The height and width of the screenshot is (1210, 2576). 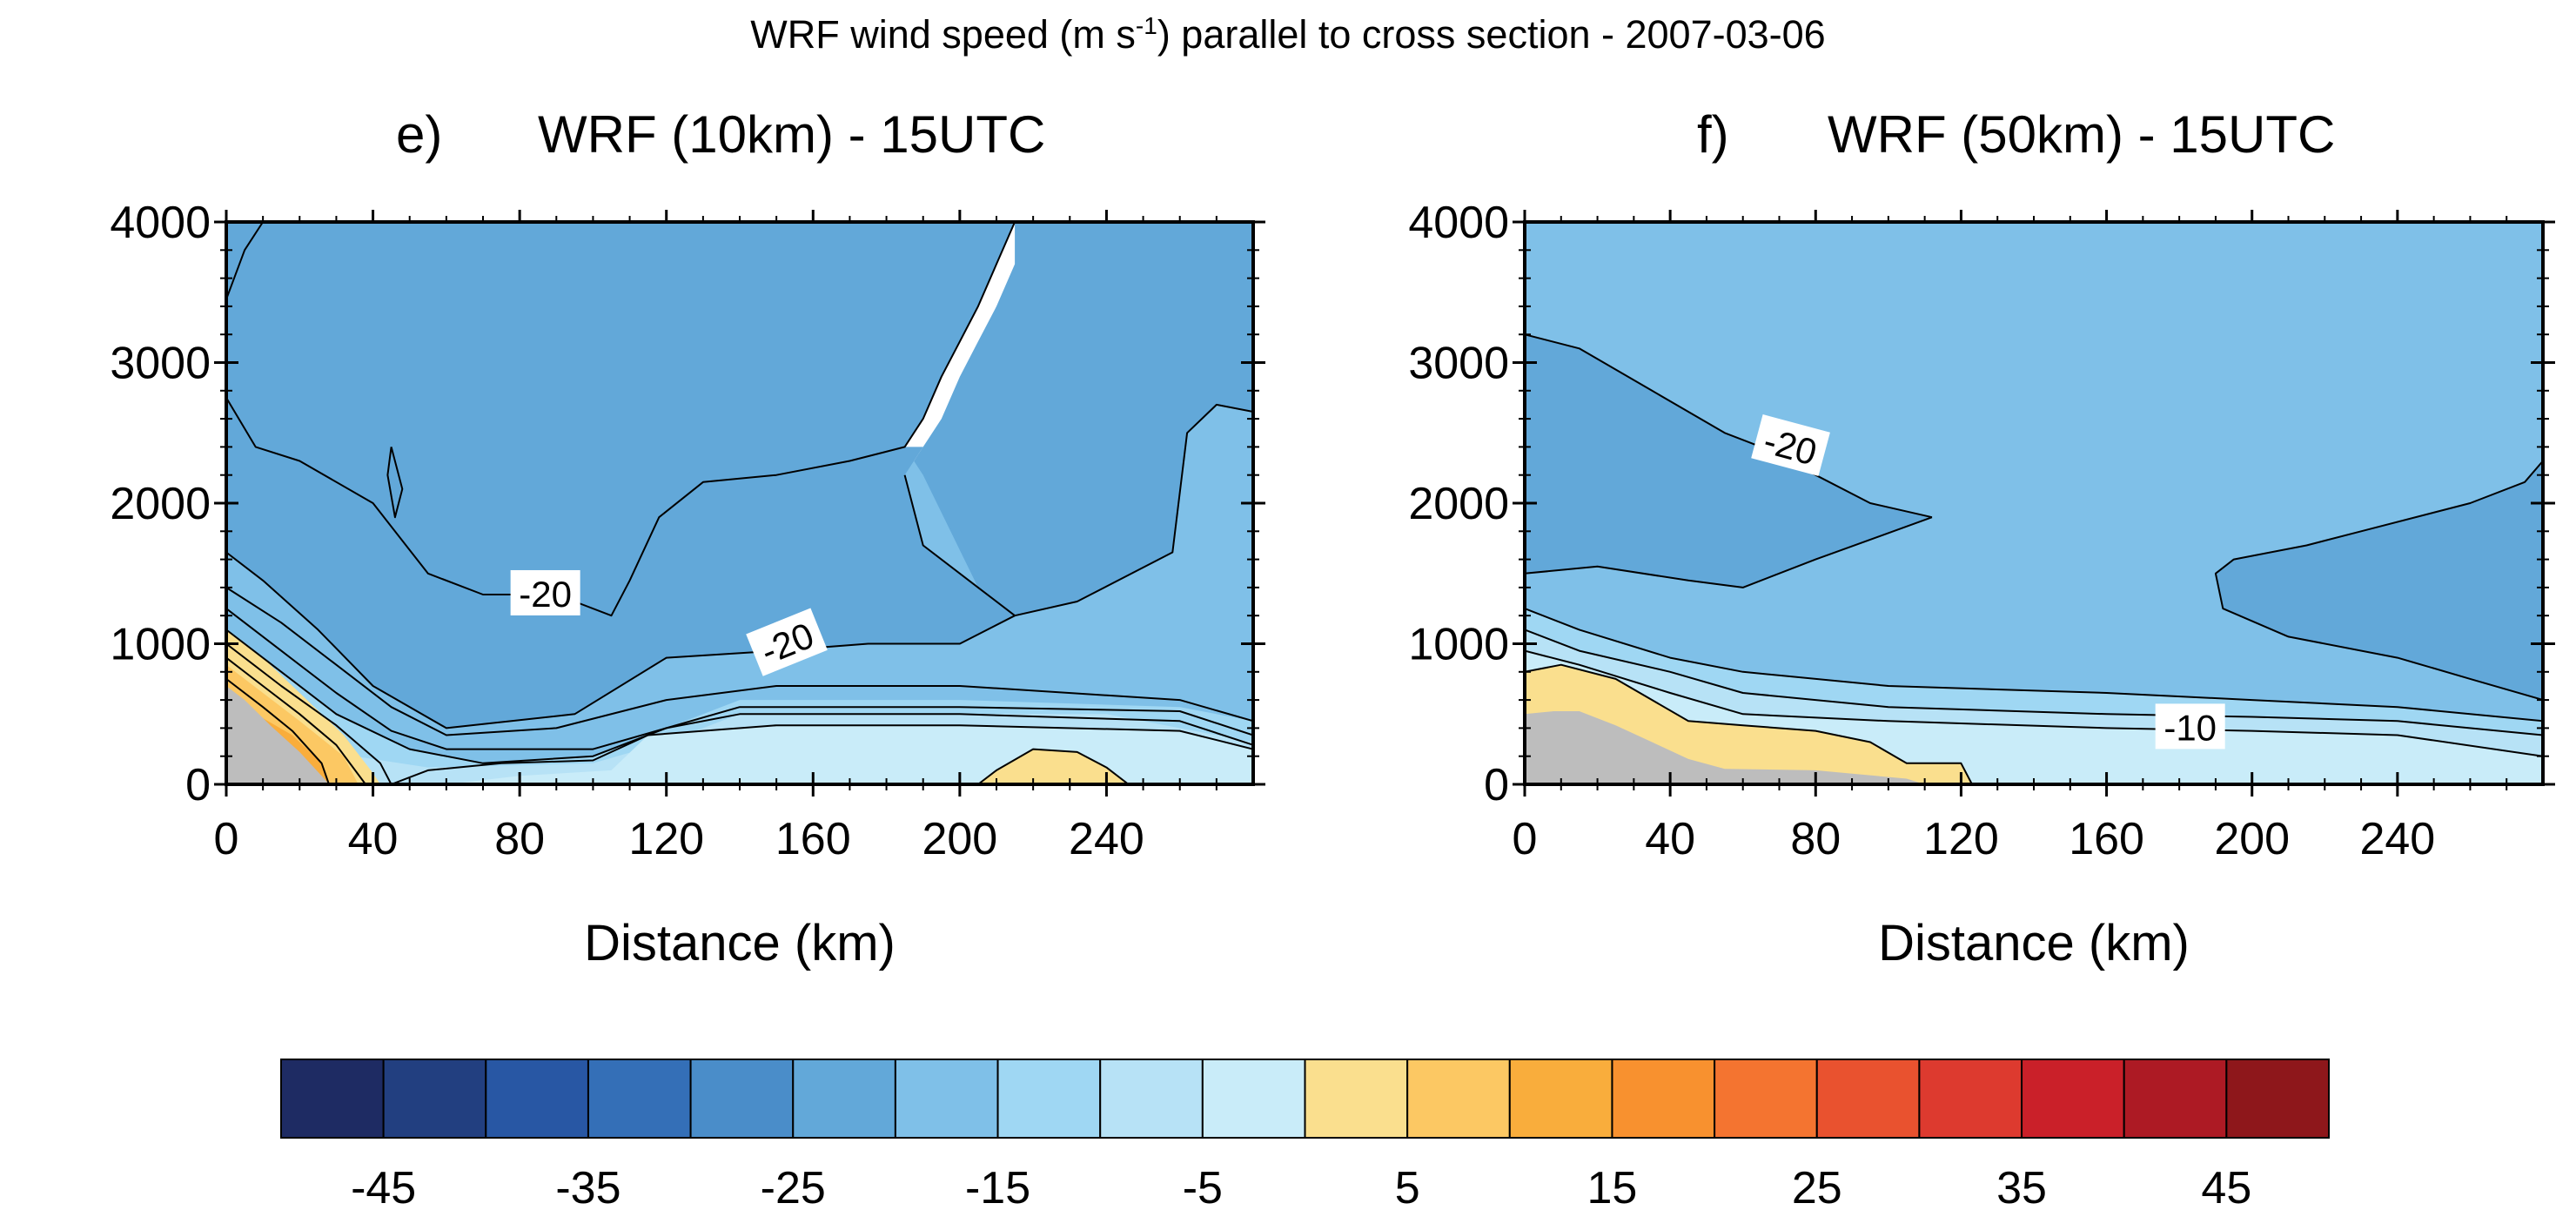 What do you see at coordinates (2226, 1186) in the screenshot?
I see `colorbar-tick-label: 45` at bounding box center [2226, 1186].